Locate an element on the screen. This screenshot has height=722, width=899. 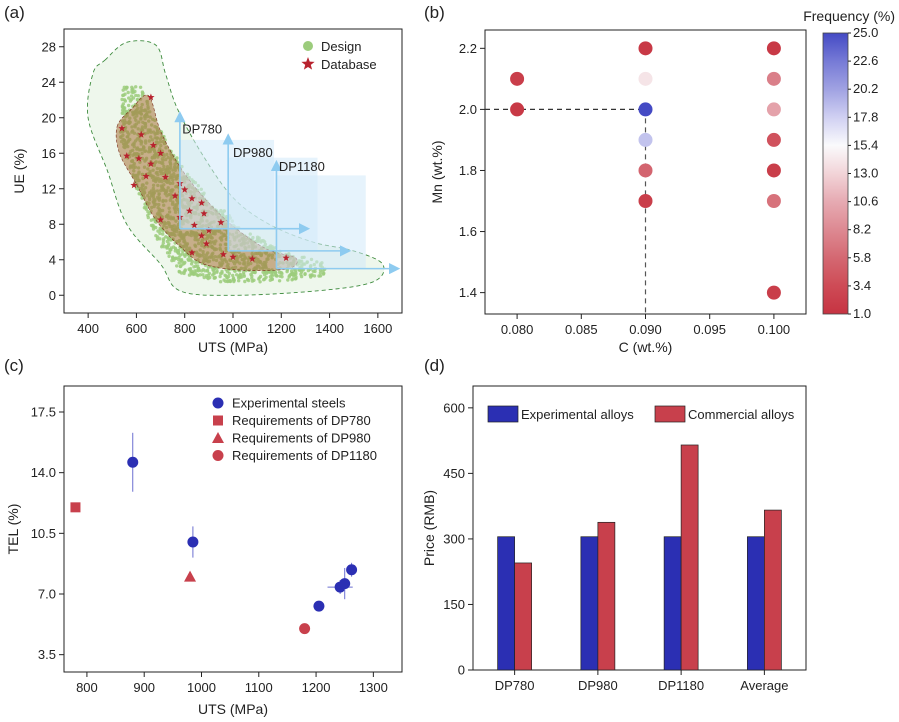
a-y-tick-label: 24 is located at coordinates (49, 82).